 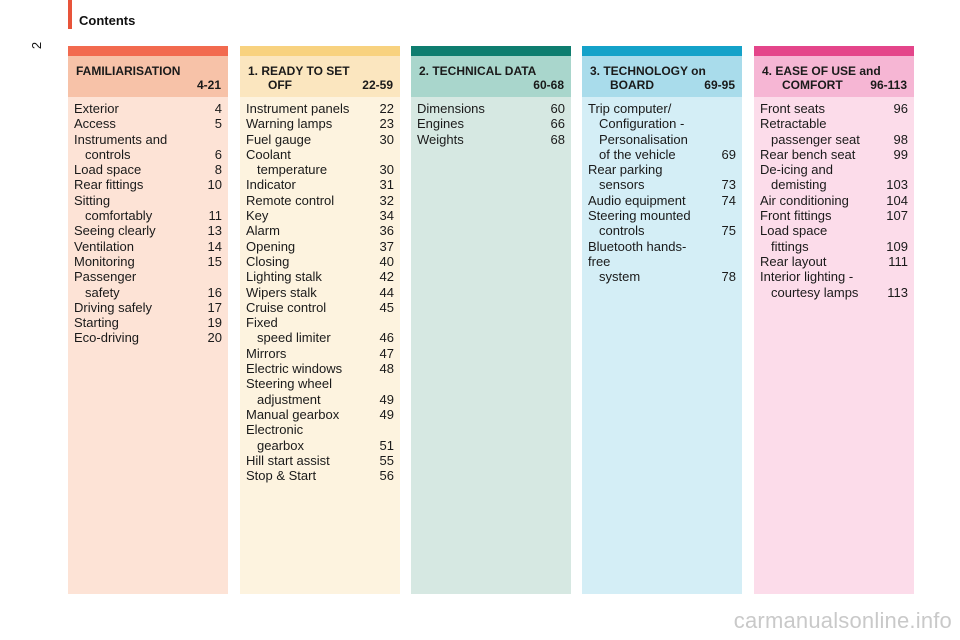 I want to click on toc-entry-label: Steering wheel, so click(x=289, y=384).